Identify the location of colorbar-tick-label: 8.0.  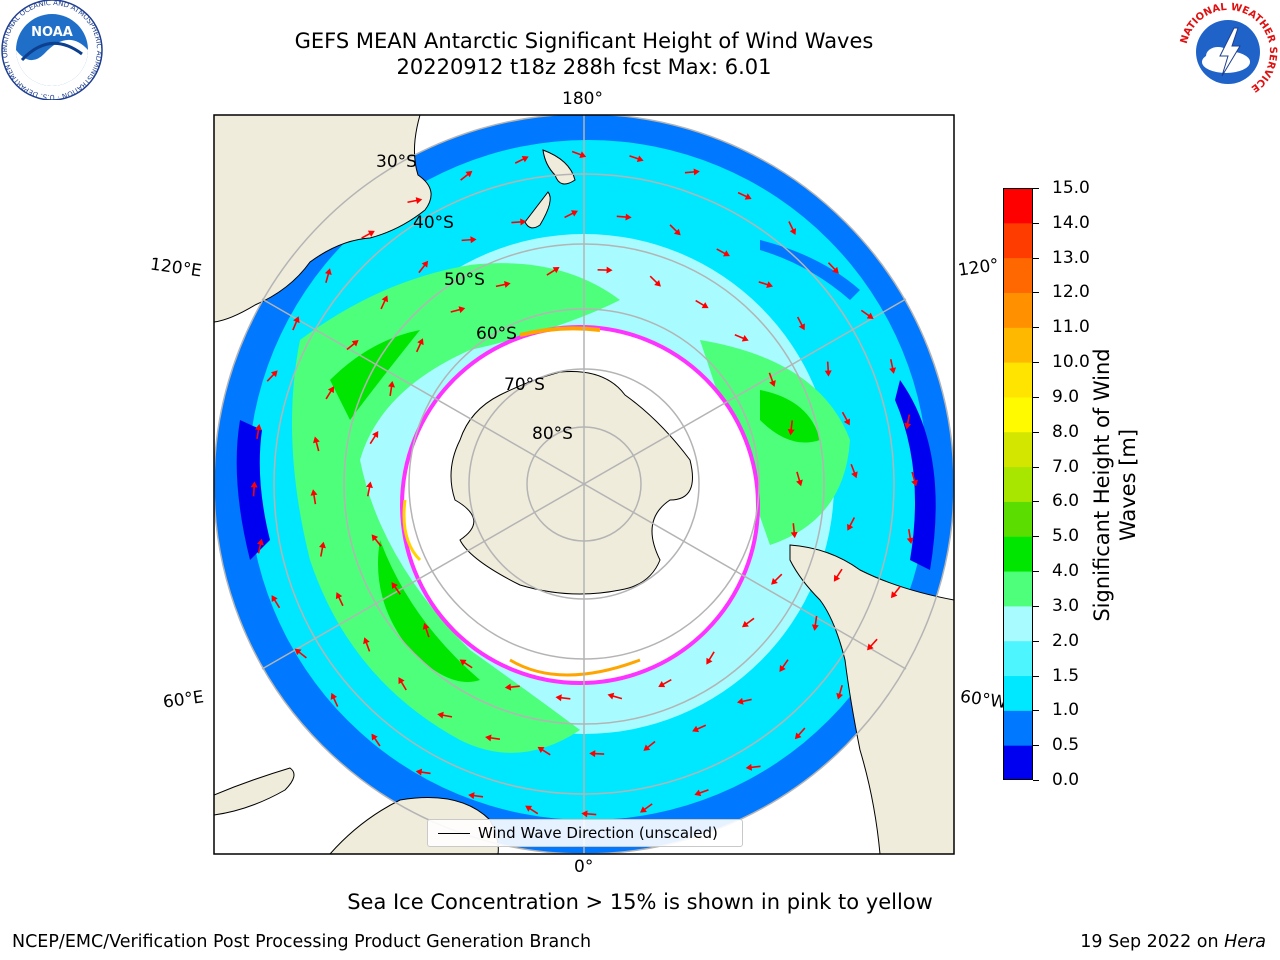
(1066, 431).